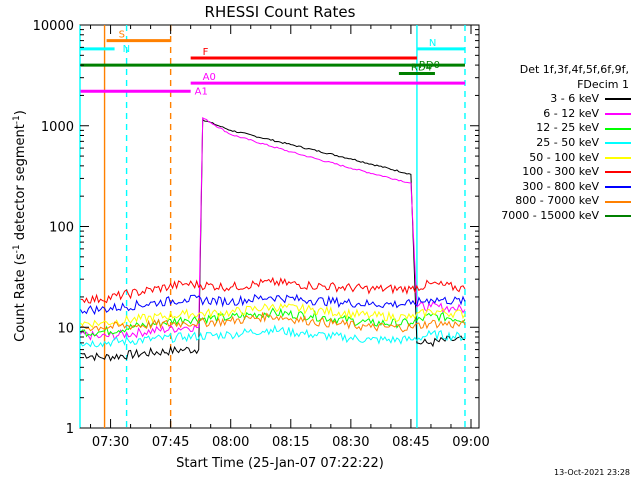 The width and height of the screenshot is (640, 480). Describe the element at coordinates (350, 442) in the screenshot. I see `x-tick-label-4: 08:30` at that location.